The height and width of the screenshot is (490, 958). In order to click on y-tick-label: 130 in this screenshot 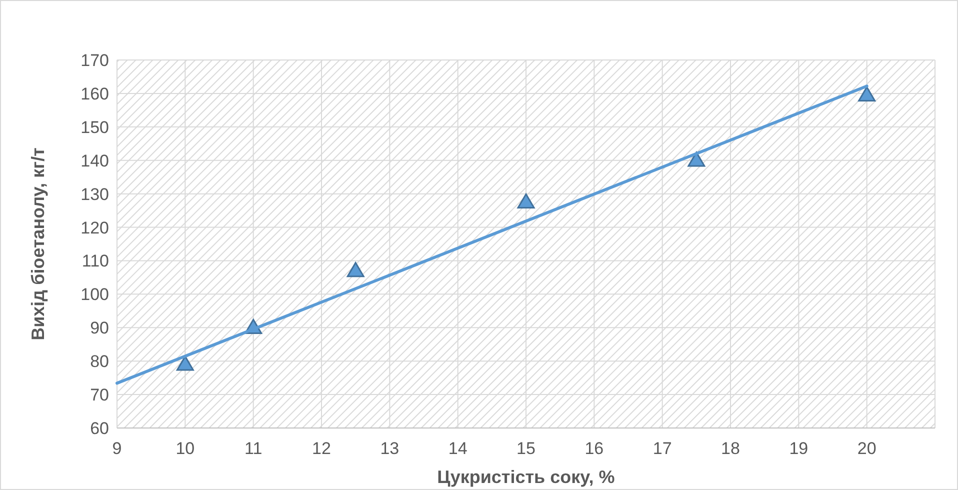, I will do `click(94, 194)`.